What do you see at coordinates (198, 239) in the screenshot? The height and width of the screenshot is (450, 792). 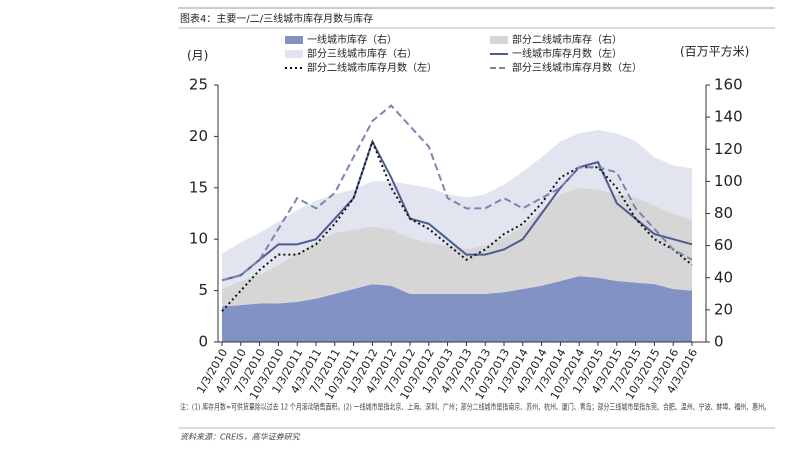 I see `y-tick-label: 10` at bounding box center [198, 239].